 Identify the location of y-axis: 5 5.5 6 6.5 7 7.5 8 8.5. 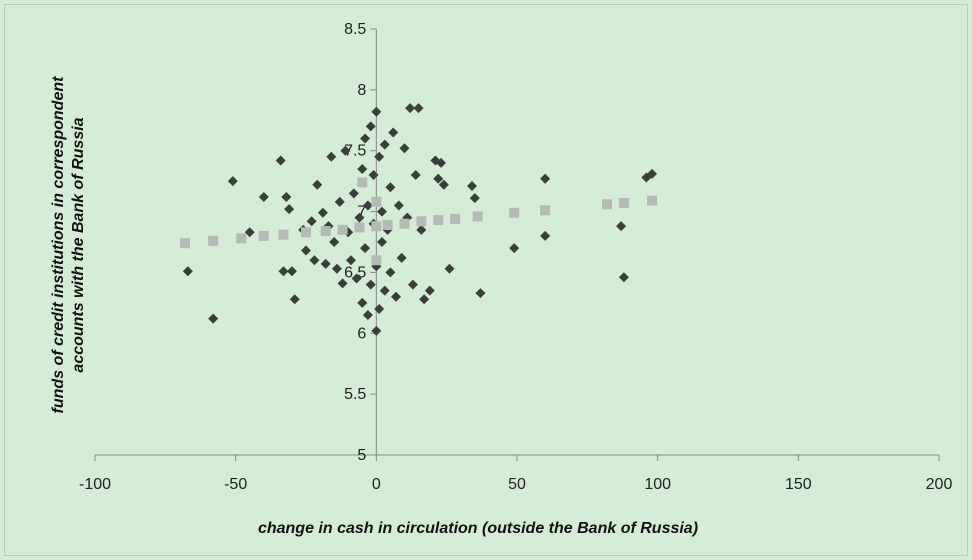
(360, 242).